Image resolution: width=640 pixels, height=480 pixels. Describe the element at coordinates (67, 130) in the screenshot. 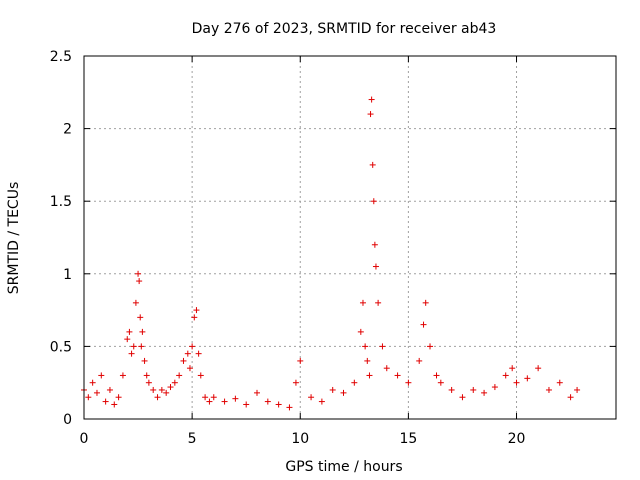

I see `y-tick-label: 2` at that location.